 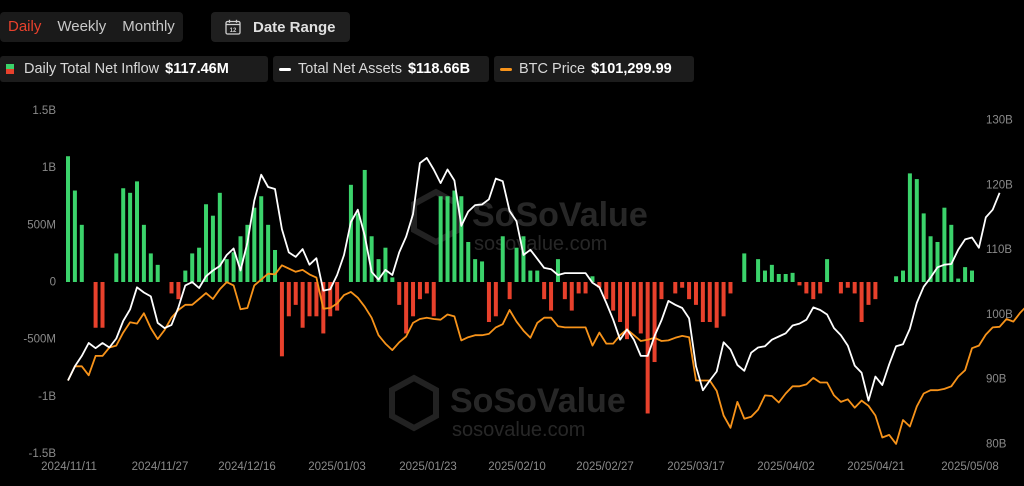 What do you see at coordinates (25, 26) in the screenshot?
I see `tab-daily: Daily` at bounding box center [25, 26].